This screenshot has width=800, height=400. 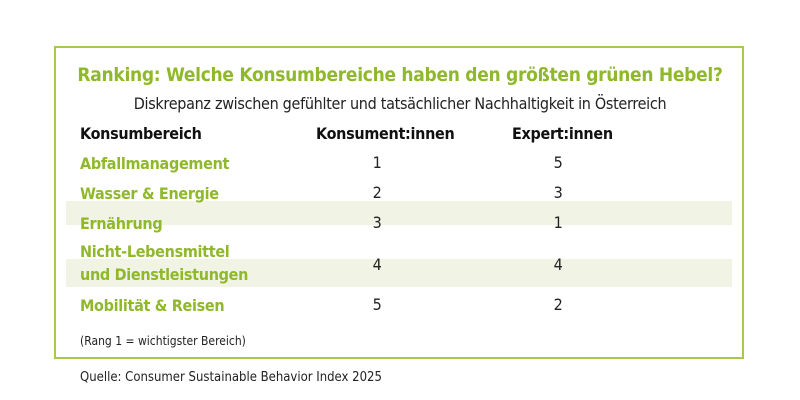 What do you see at coordinates (155, 163) in the screenshot?
I see `table-row-category: Abfallmanagement` at bounding box center [155, 163].